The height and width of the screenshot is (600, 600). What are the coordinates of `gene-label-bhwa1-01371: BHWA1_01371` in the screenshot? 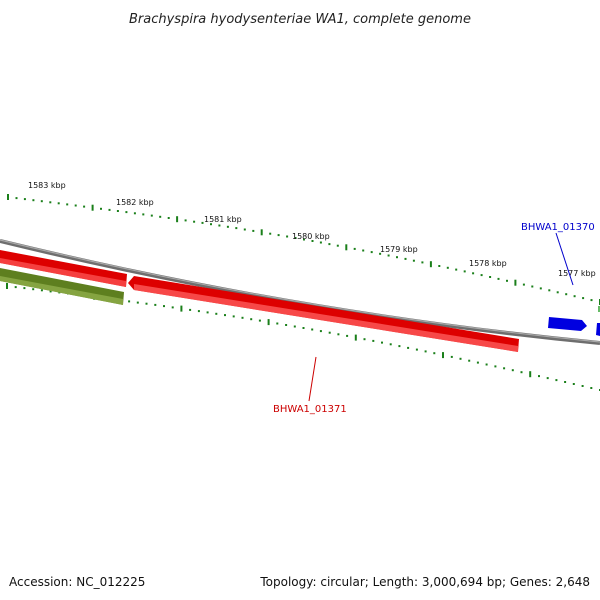 It's located at (310, 409).